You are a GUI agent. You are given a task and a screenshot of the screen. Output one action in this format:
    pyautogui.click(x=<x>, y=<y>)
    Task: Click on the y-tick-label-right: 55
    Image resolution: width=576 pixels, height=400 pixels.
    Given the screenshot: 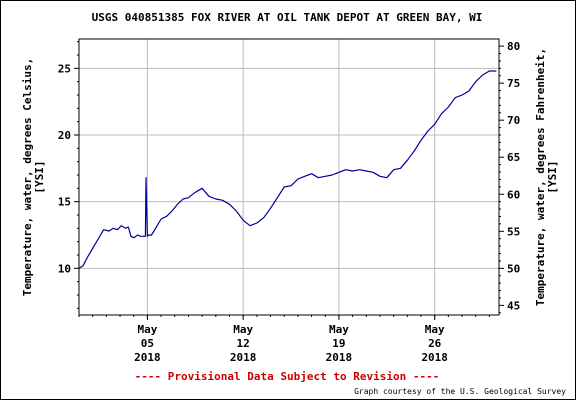 What is the action you would take?
    pyautogui.click(x=513, y=231)
    